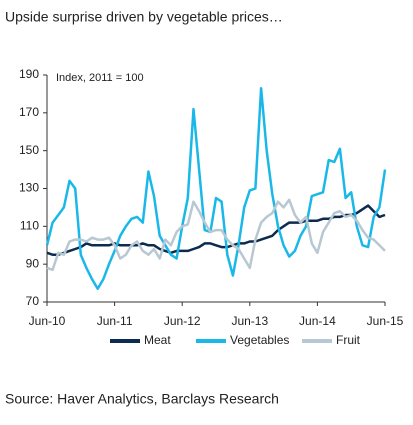 This screenshot has height=425, width=413. I want to click on y-tick-label: 170, so click(29, 112).